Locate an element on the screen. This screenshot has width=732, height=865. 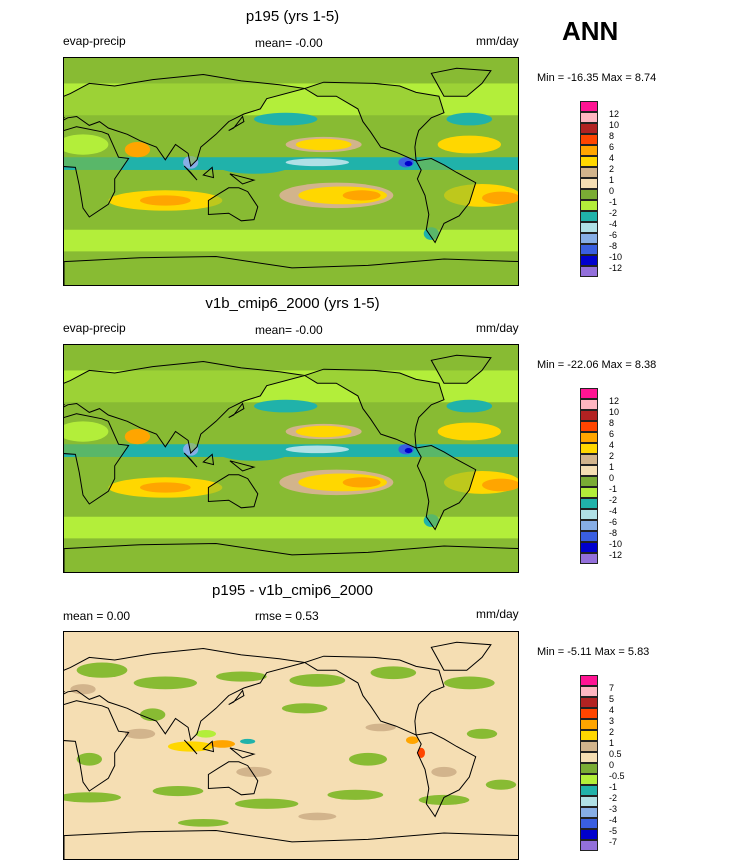
colorbar-tick-label: -12 is located at coordinates (616, 555).